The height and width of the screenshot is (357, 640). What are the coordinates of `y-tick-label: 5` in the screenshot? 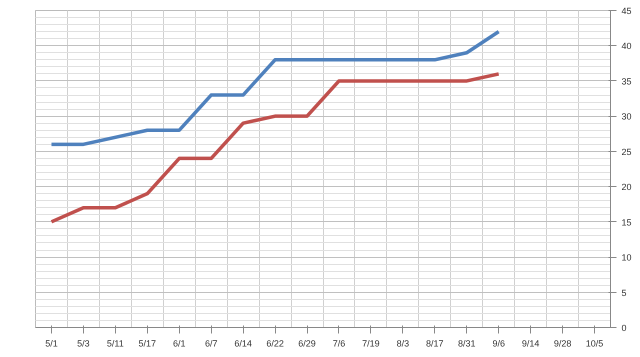 It's located at (624, 293).